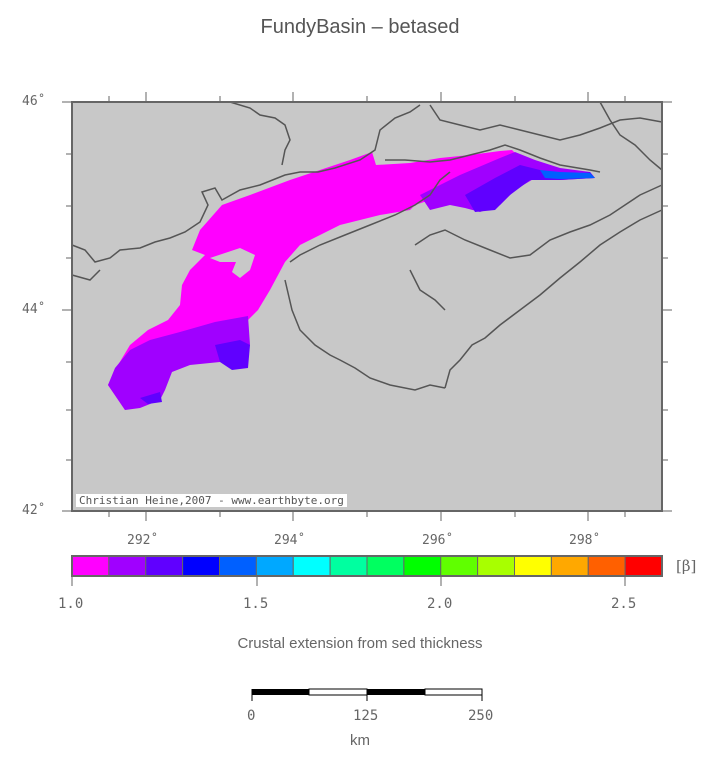 Image resolution: width=720 pixels, height=766 pixels. What do you see at coordinates (256, 604) in the screenshot?
I see `colorbar-tick-1.5: 1.5` at bounding box center [256, 604].